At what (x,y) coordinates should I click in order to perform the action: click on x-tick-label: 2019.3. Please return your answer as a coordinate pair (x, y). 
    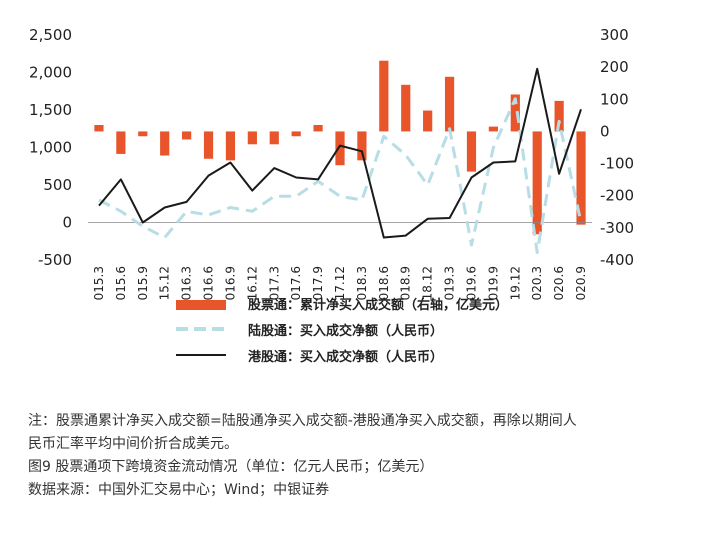
    Looking at the image, I should click on (450, 283).